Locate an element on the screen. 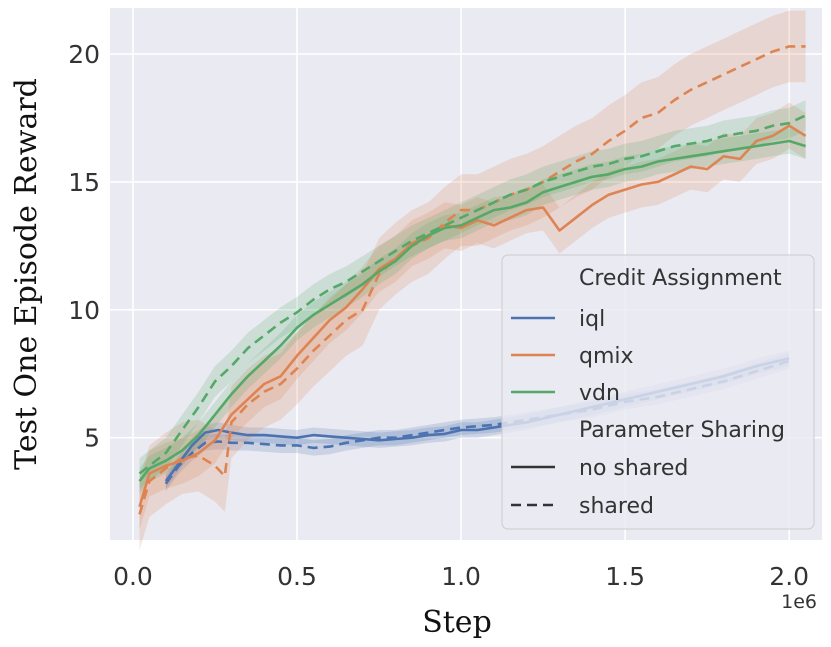  x-axis-title: Step is located at coordinates (457, 622).